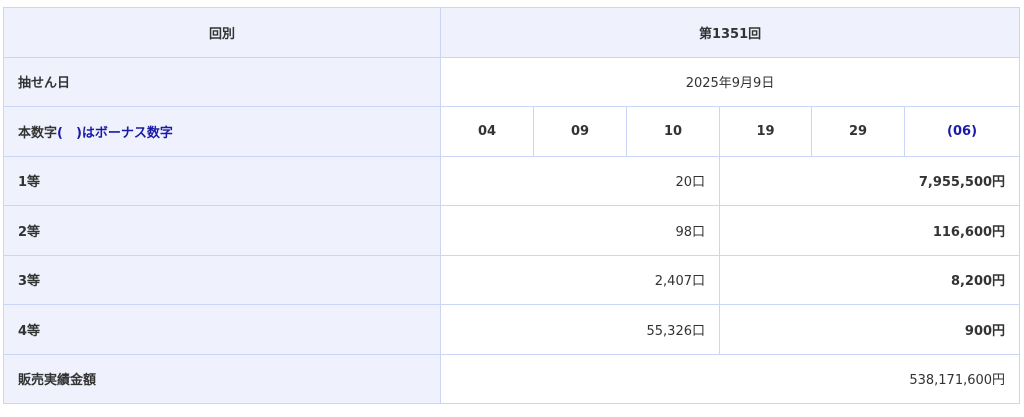  What do you see at coordinates (962, 131) in the screenshot?
I see `bonus-number: (06)` at bounding box center [962, 131].